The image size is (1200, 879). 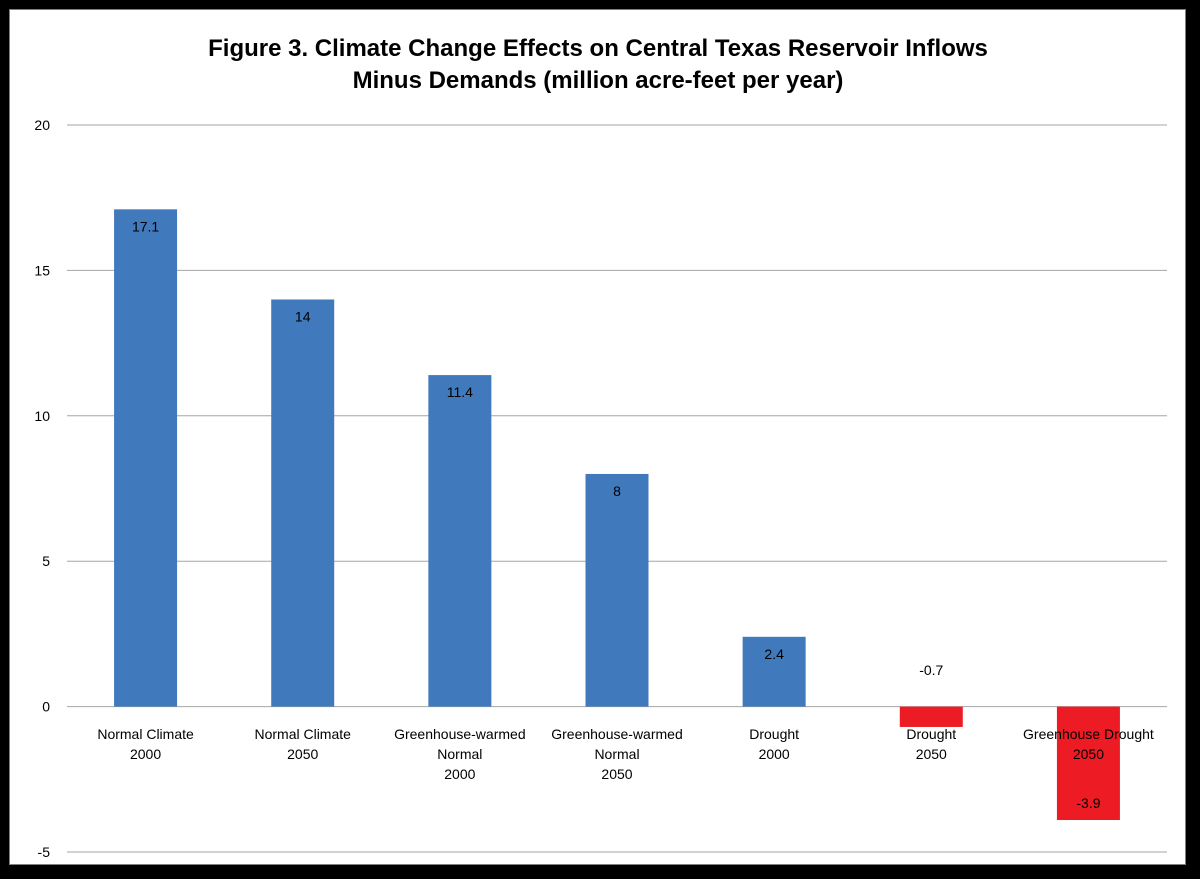 I want to click on y-tick-label: 10, so click(x=42, y=416).